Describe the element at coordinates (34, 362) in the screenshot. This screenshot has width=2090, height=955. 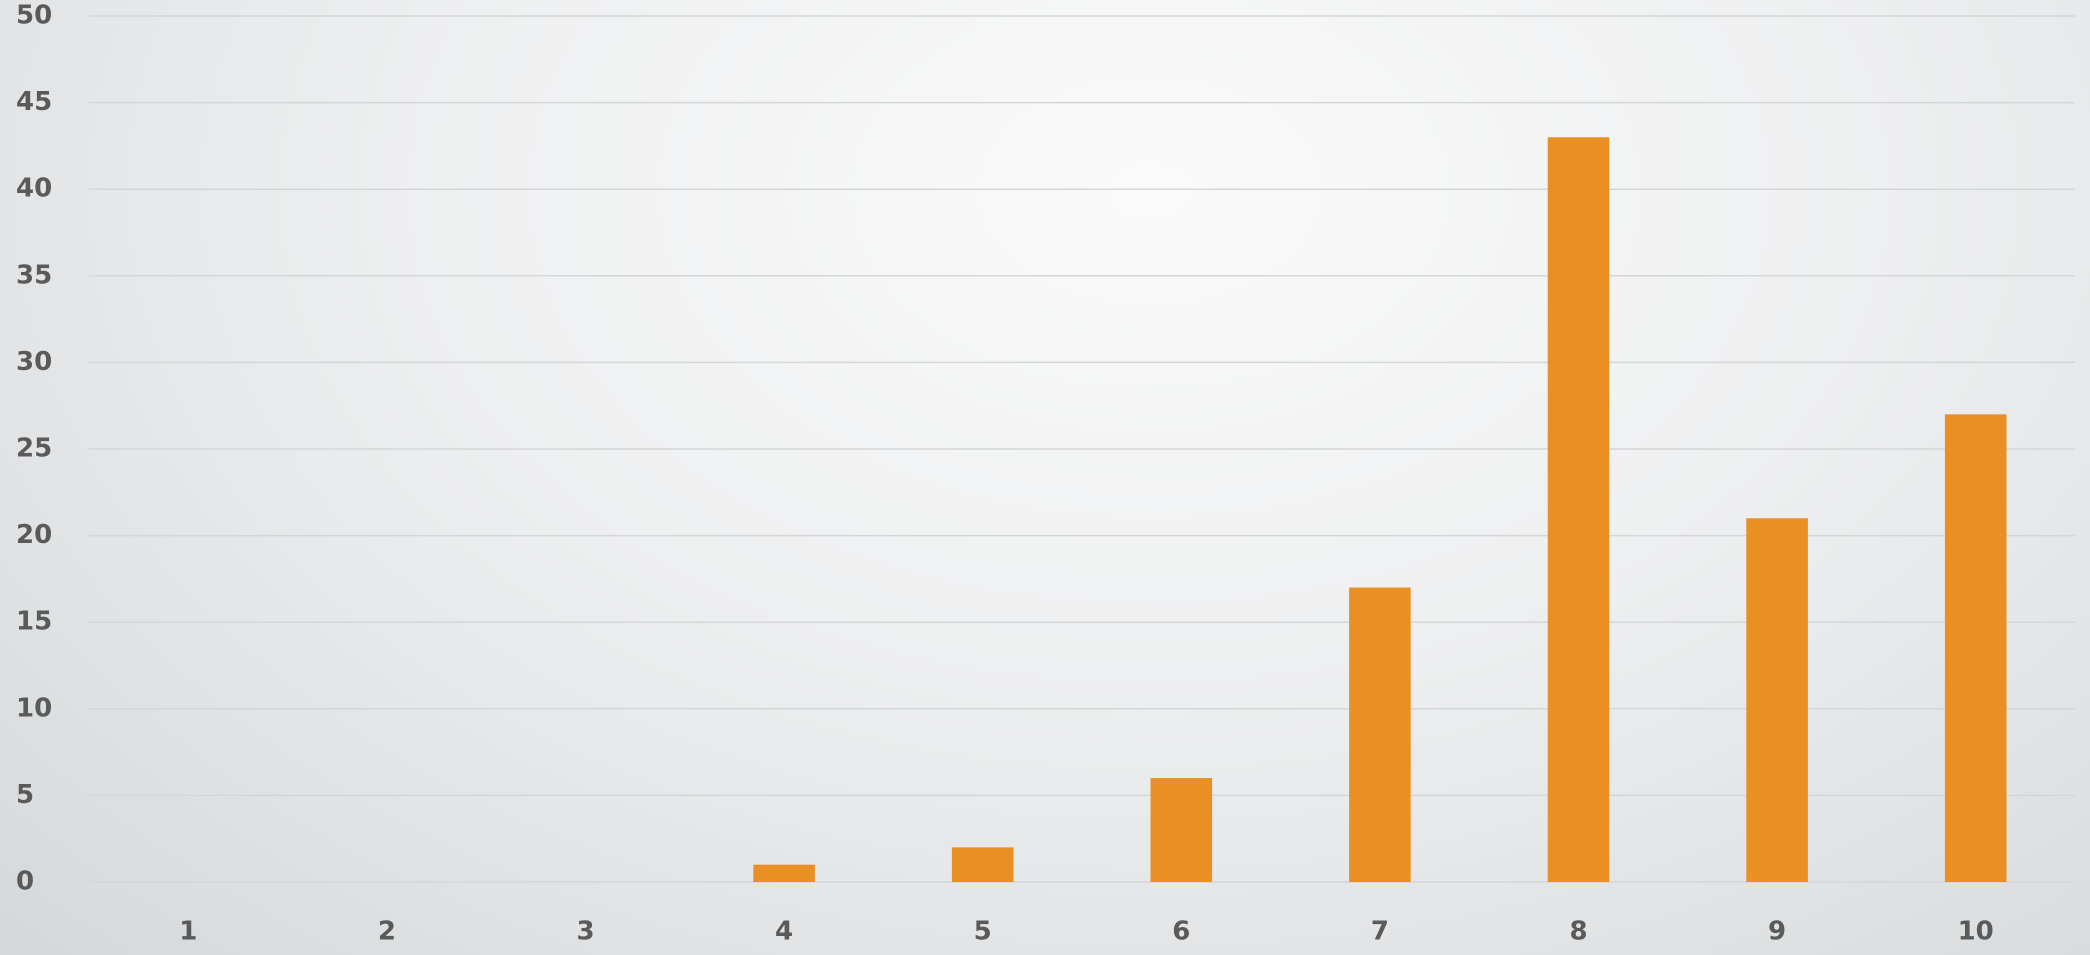
I see `y-tick-label: 30` at that location.